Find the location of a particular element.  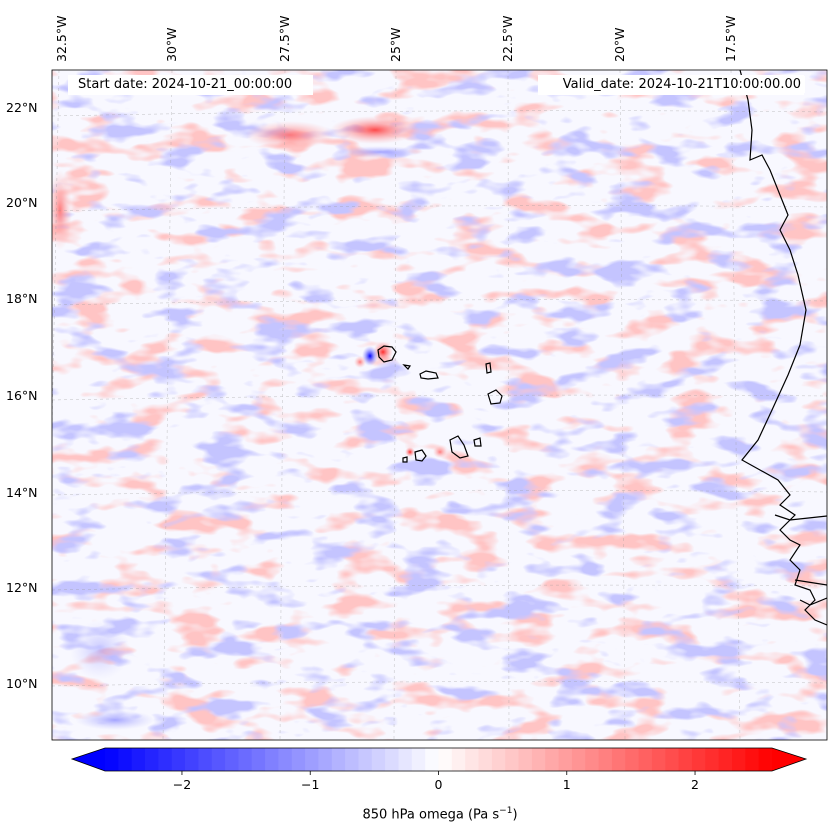

santiago-island is located at coordinates (459, 447).